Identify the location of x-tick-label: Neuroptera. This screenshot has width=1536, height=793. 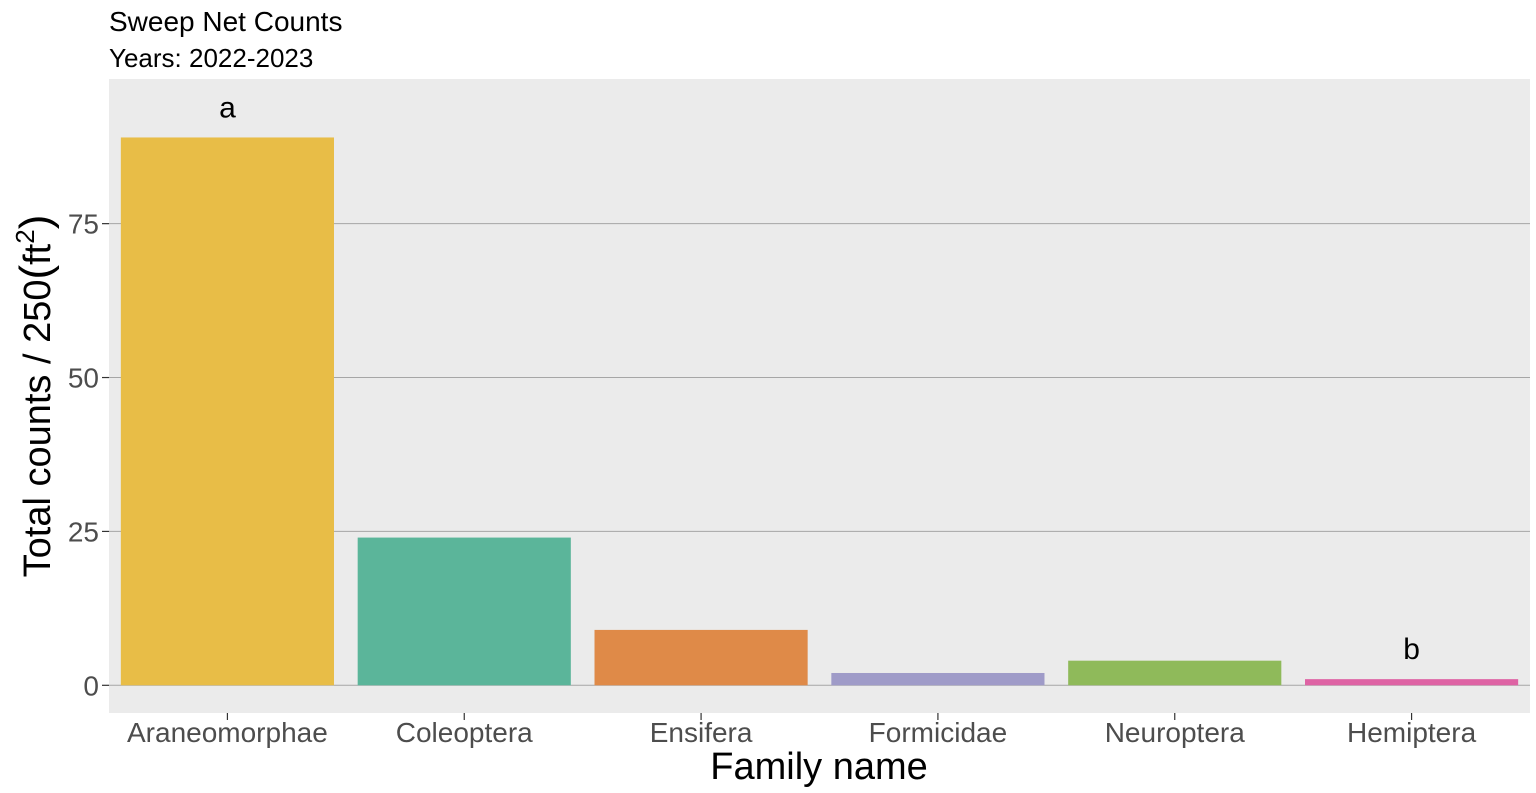
(1175, 732).